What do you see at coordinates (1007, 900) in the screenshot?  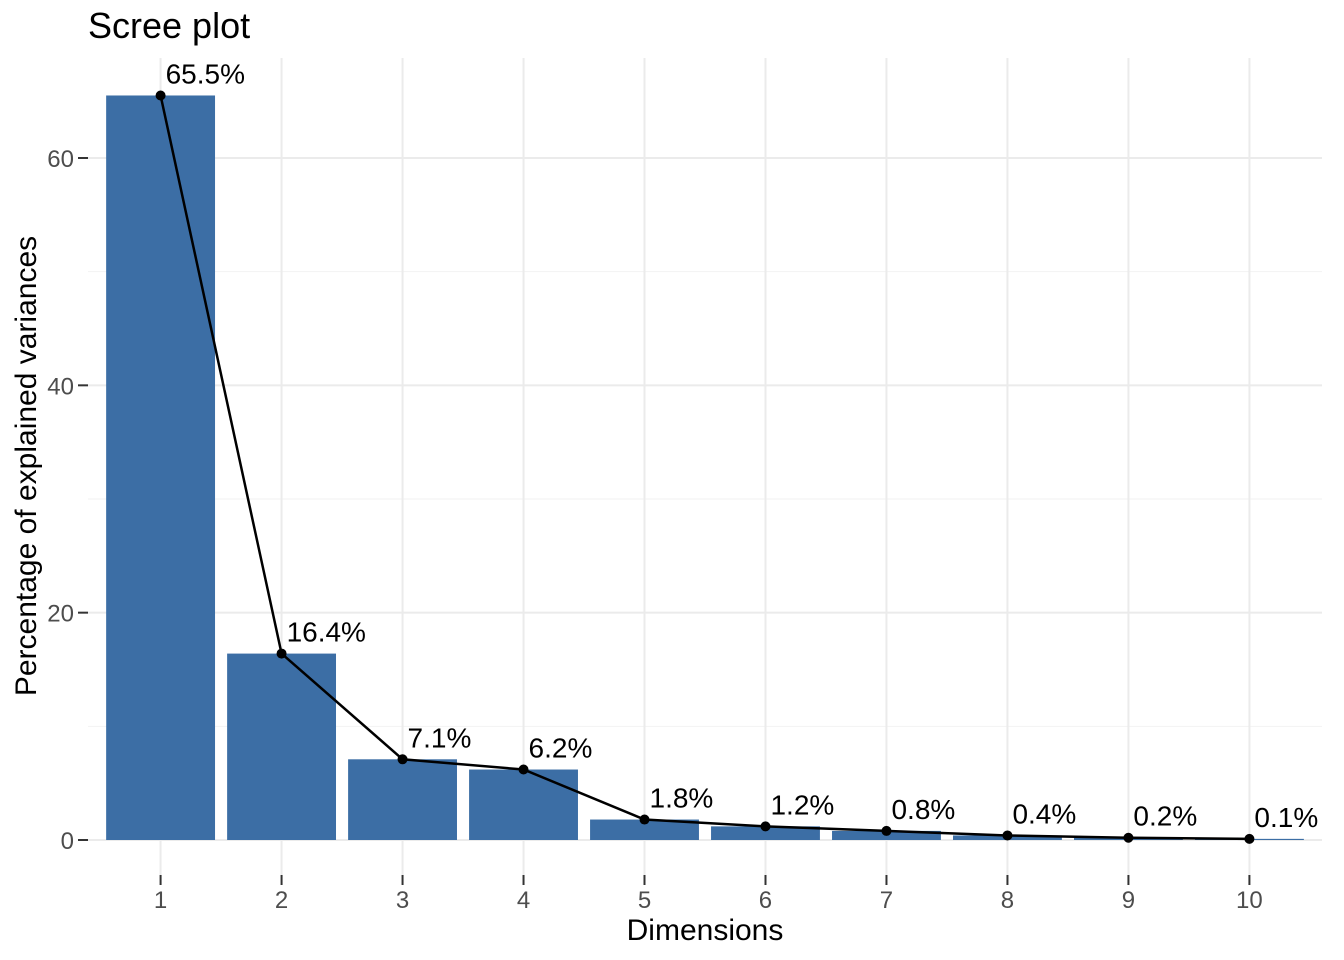 I see `x-tick-label: 8` at bounding box center [1007, 900].